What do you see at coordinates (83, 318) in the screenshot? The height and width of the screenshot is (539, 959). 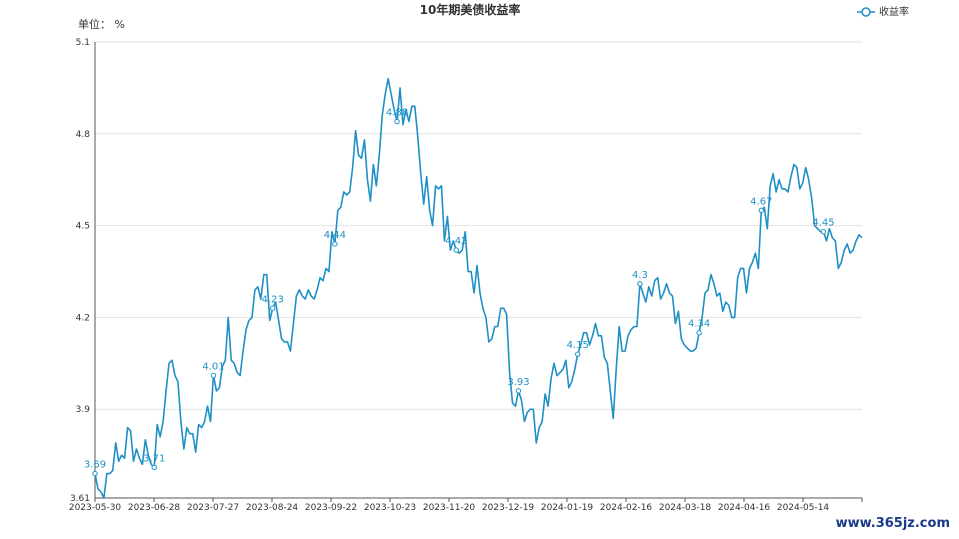 I see `y-tick-label: 4.2` at bounding box center [83, 318].